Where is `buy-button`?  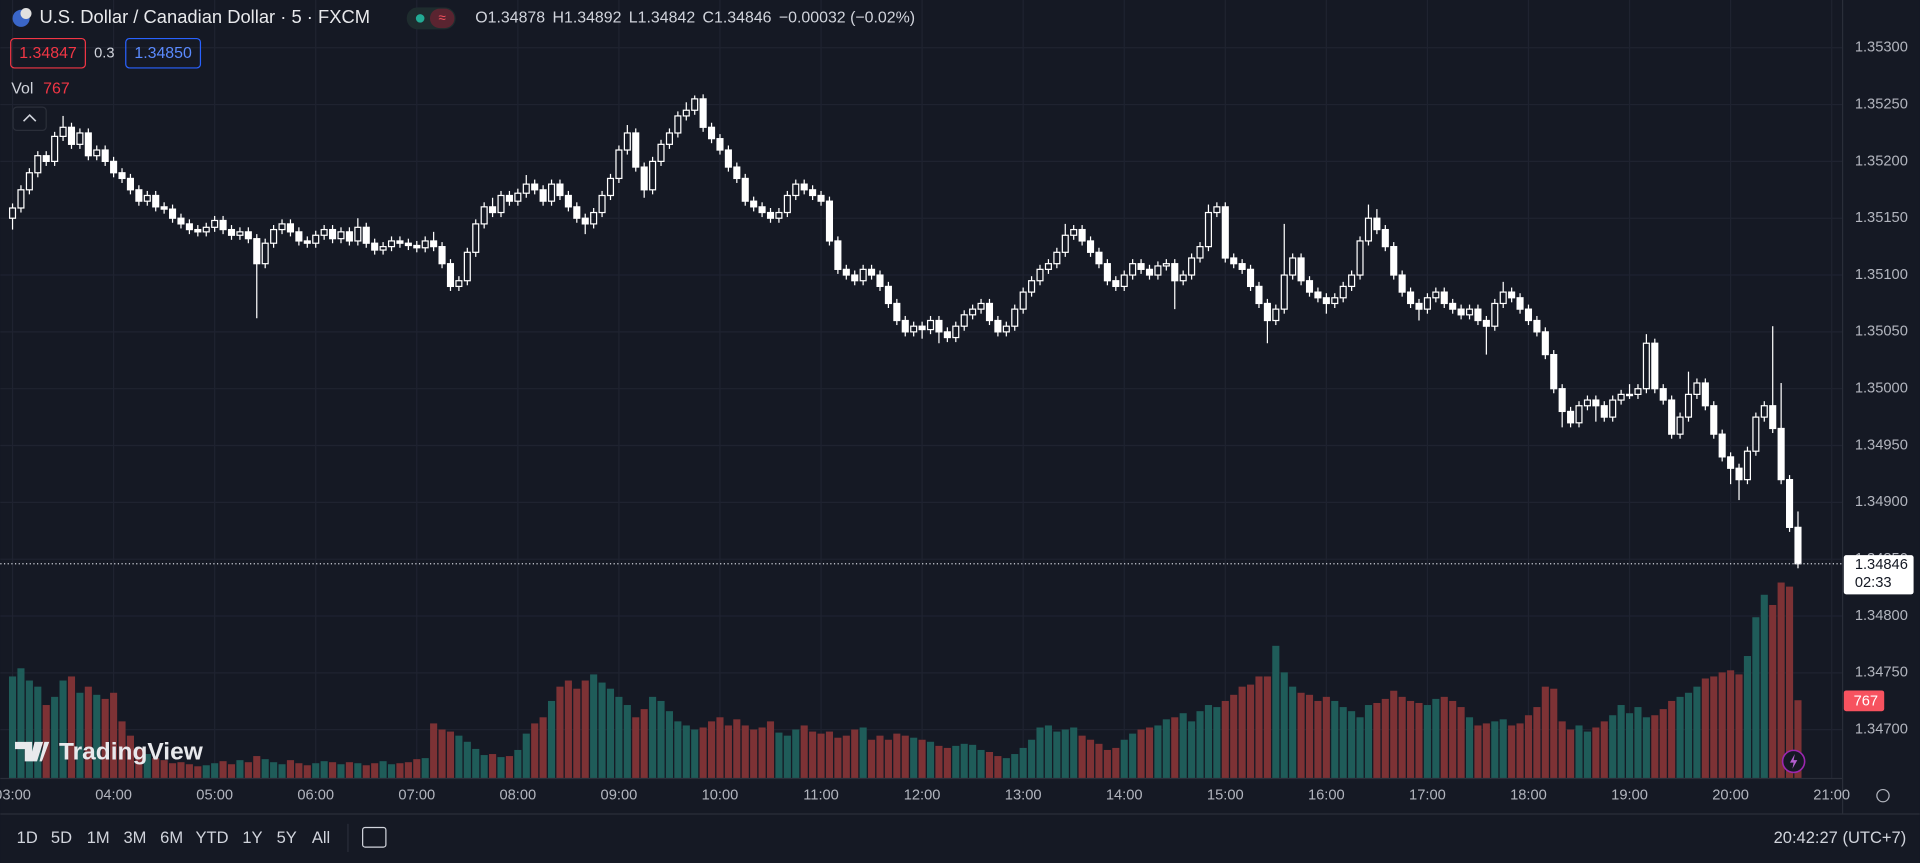
buy-button is located at coordinates (163, 53).